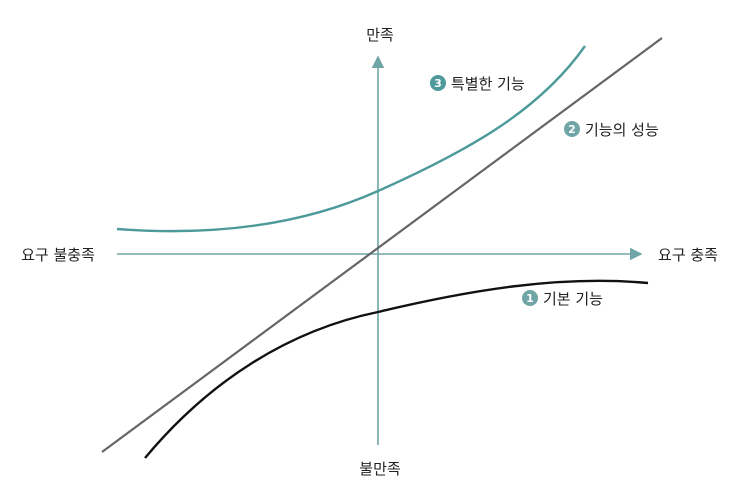 This screenshot has height=499, width=743. I want to click on x-axis-left-label: 요구 불충족, so click(58, 255).